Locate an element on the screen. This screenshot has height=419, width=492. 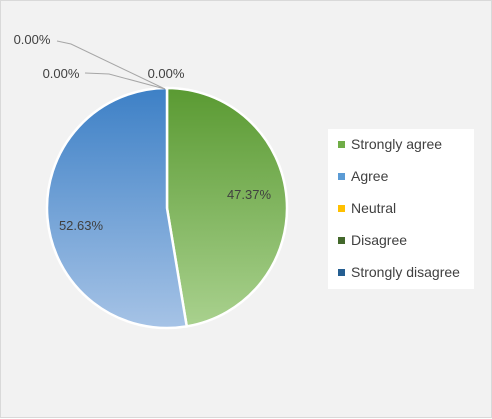
data-label: 52.63% is located at coordinates (81, 225).